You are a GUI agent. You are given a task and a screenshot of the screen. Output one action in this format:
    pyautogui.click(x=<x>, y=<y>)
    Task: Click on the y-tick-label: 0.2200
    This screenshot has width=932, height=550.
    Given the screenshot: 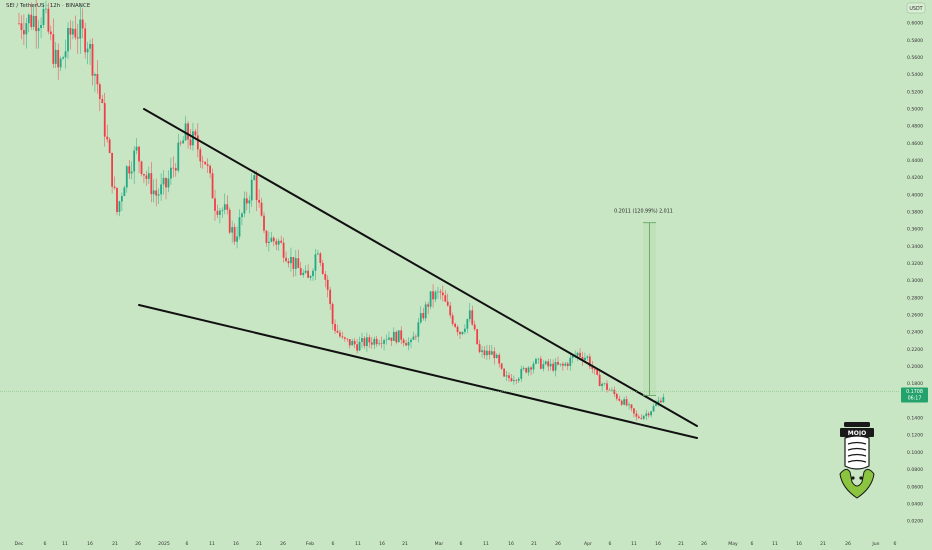 What is the action you would take?
    pyautogui.click(x=915, y=350)
    